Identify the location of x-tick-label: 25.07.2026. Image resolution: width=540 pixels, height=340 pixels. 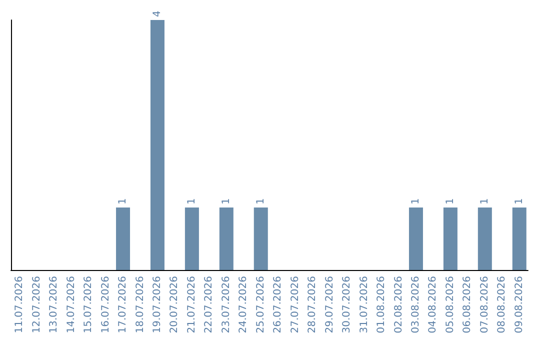
(260, 305).